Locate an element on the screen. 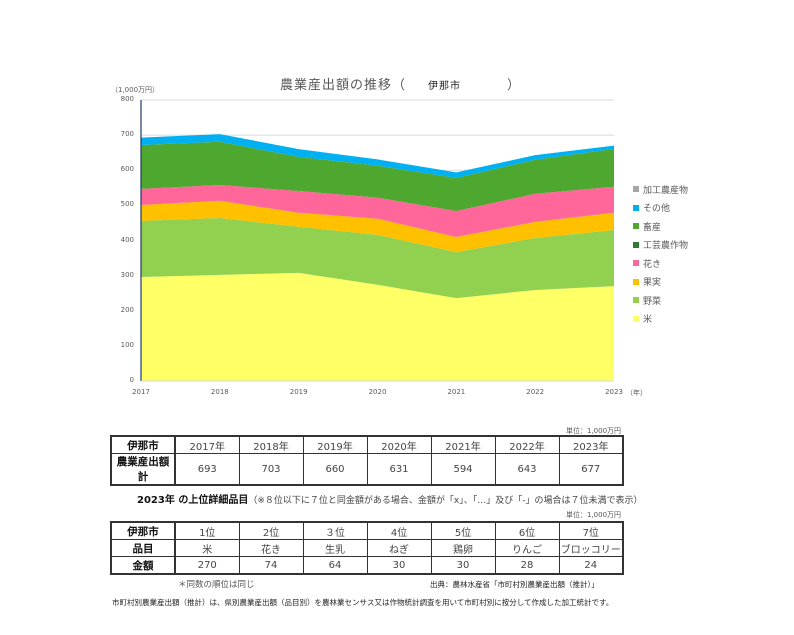 This screenshot has height=635, width=794. detail-heading-title: 2023年 の上位詳細品目 is located at coordinates (193, 500).